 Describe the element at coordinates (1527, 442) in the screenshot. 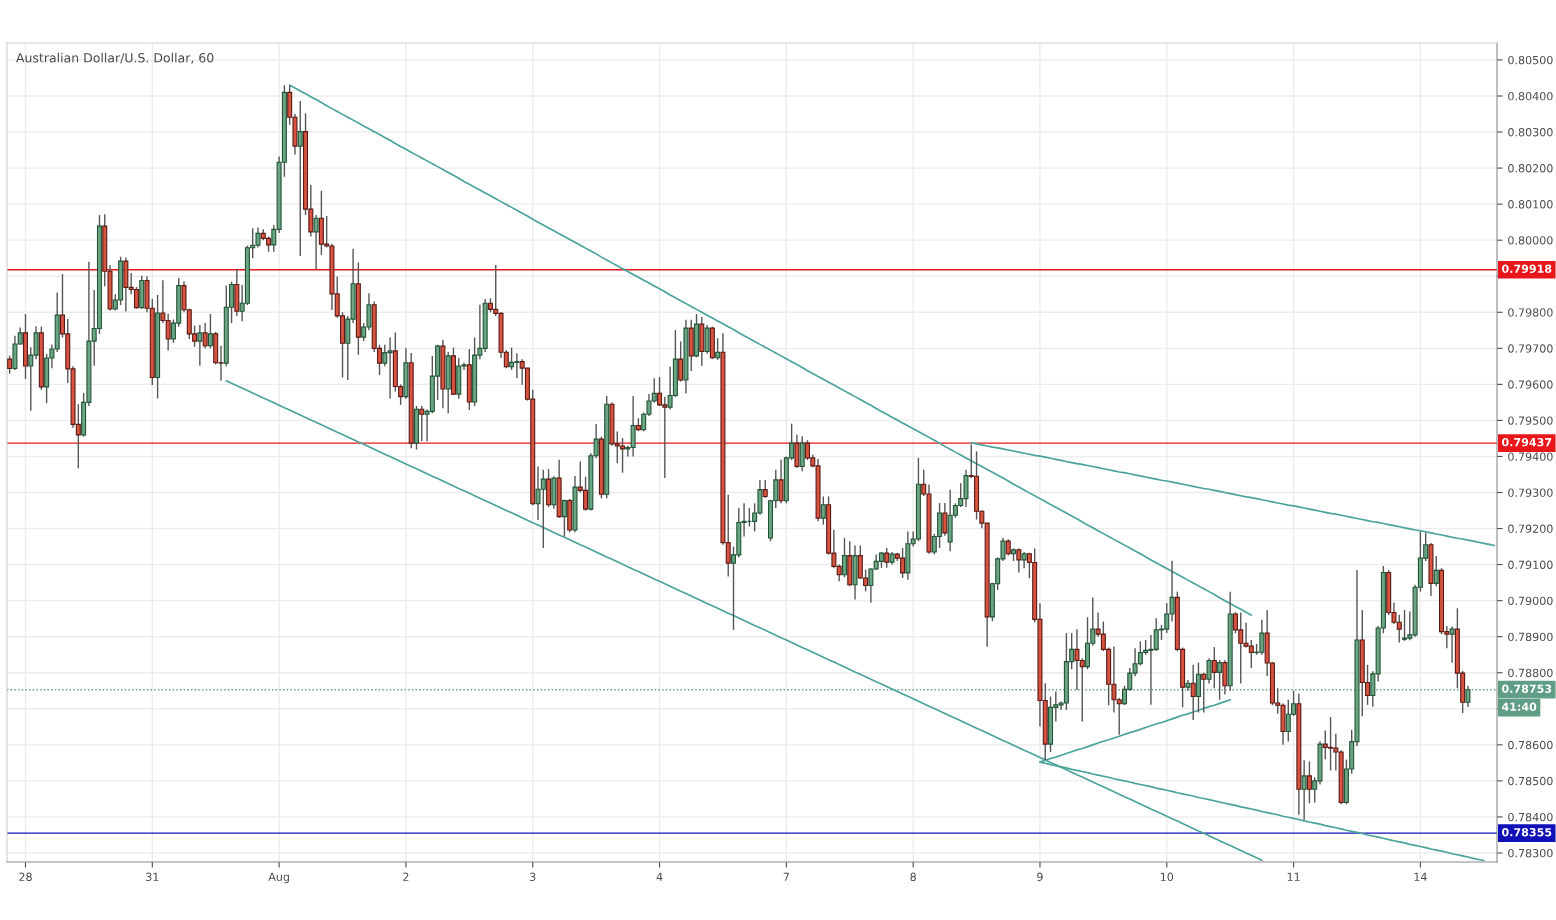

I see `ref-line-label: 0.79437` at that location.